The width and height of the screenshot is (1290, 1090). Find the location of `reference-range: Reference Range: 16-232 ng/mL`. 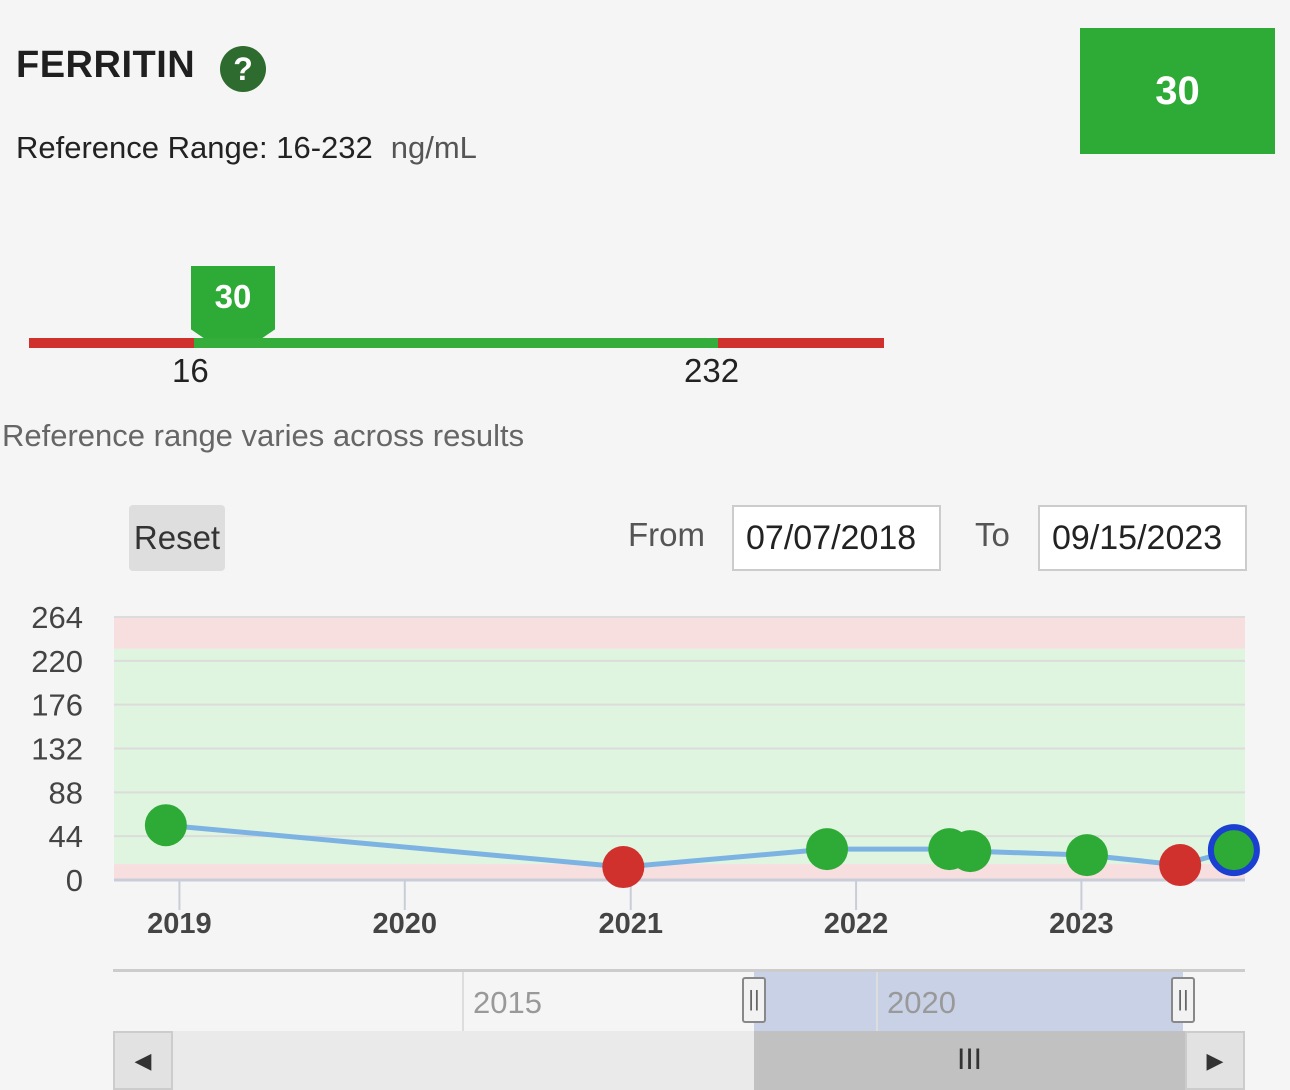

reference-range: Reference Range: 16-232 ng/mL is located at coordinates (246, 148).